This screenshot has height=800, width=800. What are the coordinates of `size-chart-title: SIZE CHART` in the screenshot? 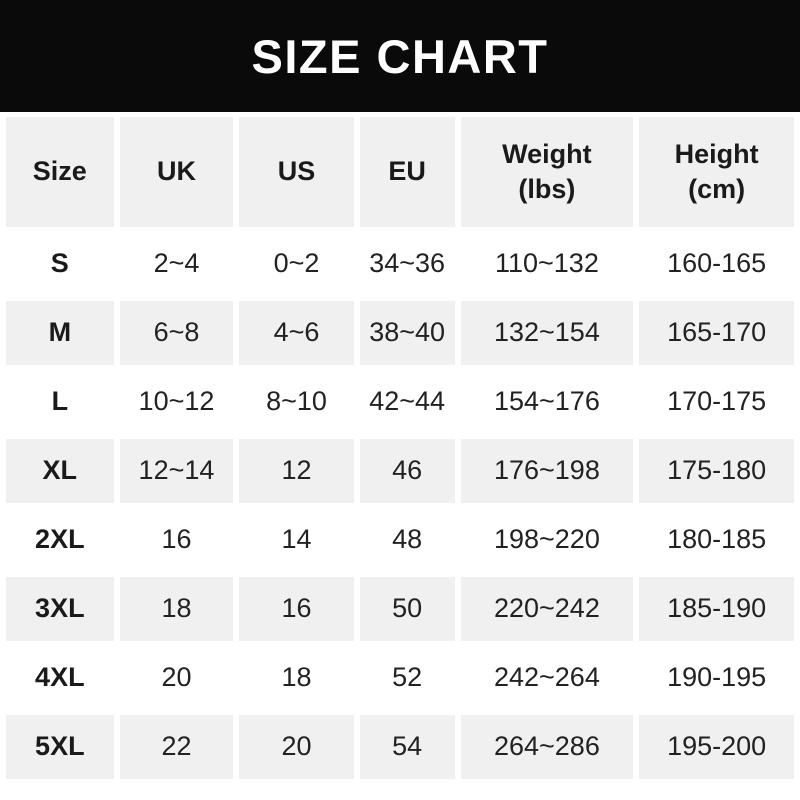 It's located at (400, 56).